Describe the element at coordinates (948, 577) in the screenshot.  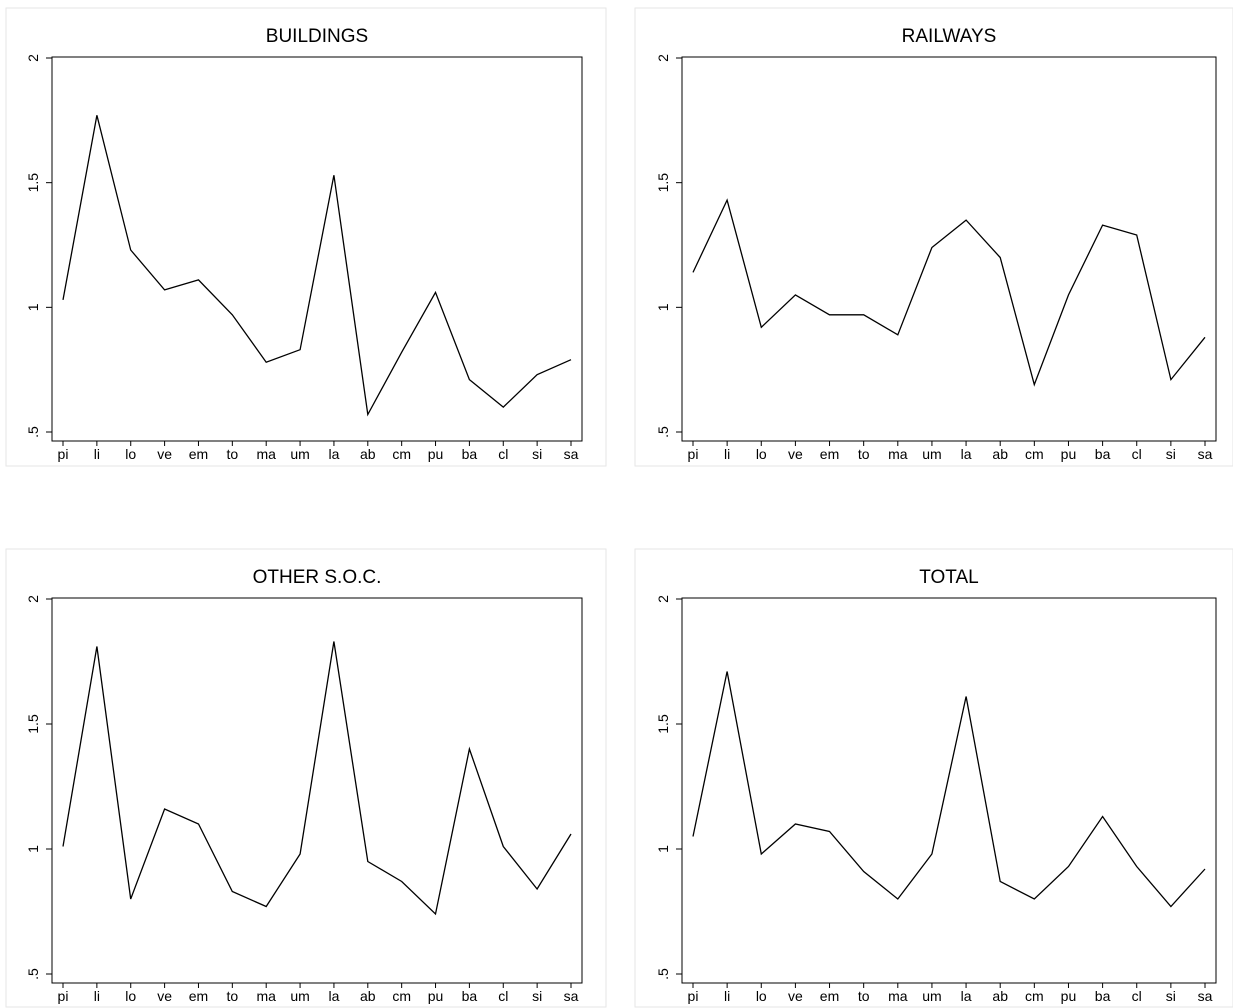
I see `chart-title: TOTAL` at that location.